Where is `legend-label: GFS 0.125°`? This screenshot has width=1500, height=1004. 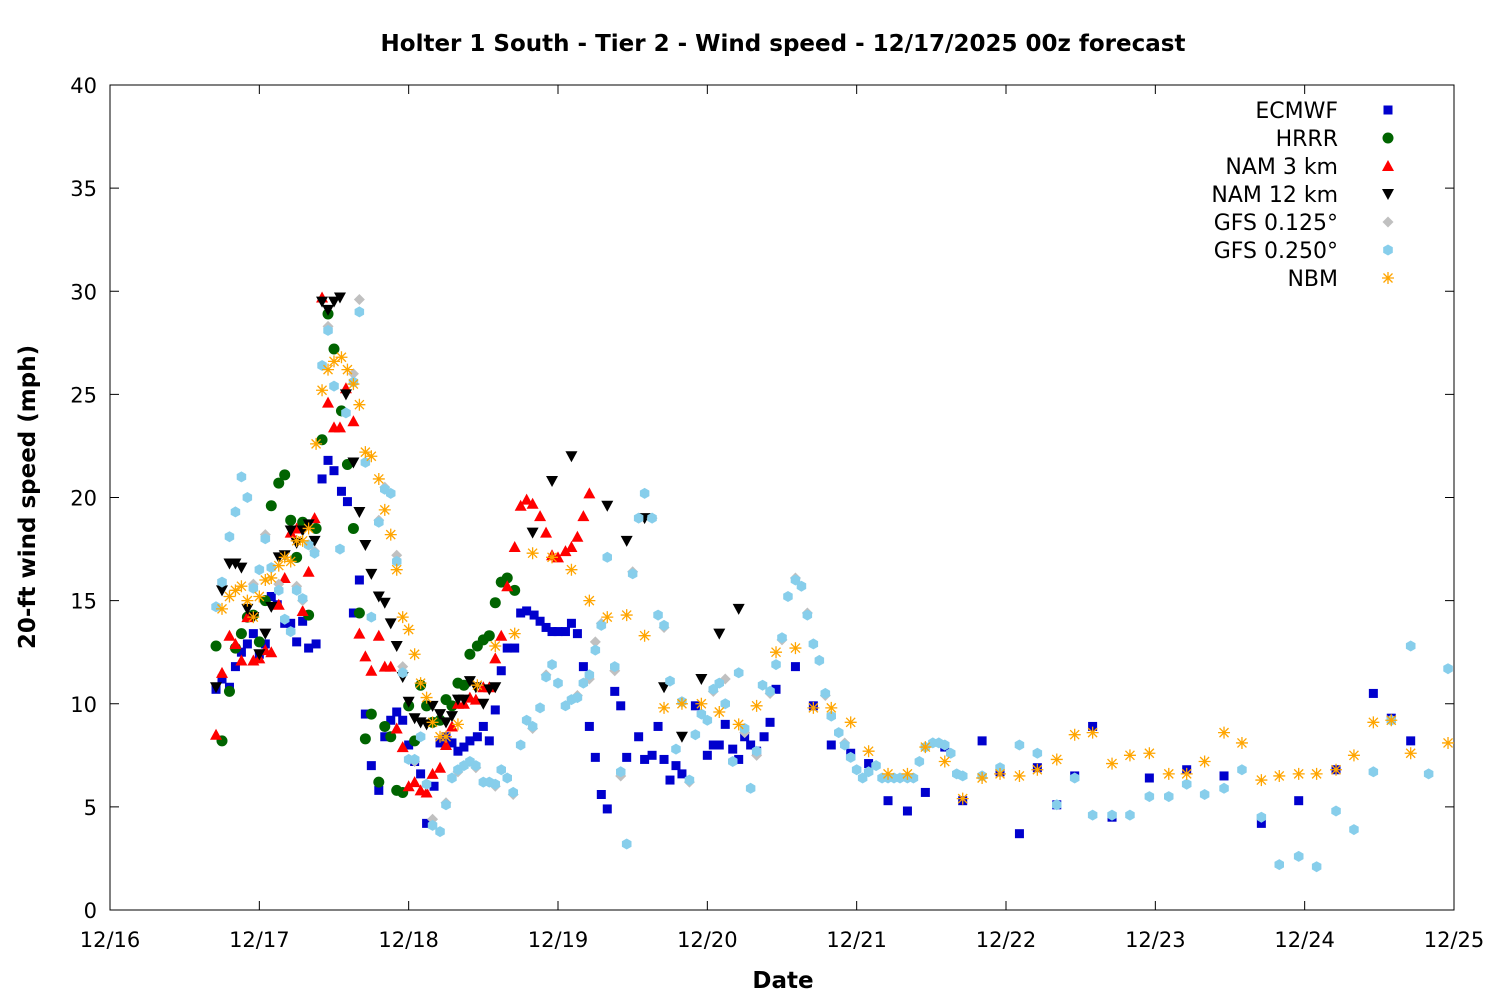 legend-label: GFS 0.125° is located at coordinates (1276, 223).